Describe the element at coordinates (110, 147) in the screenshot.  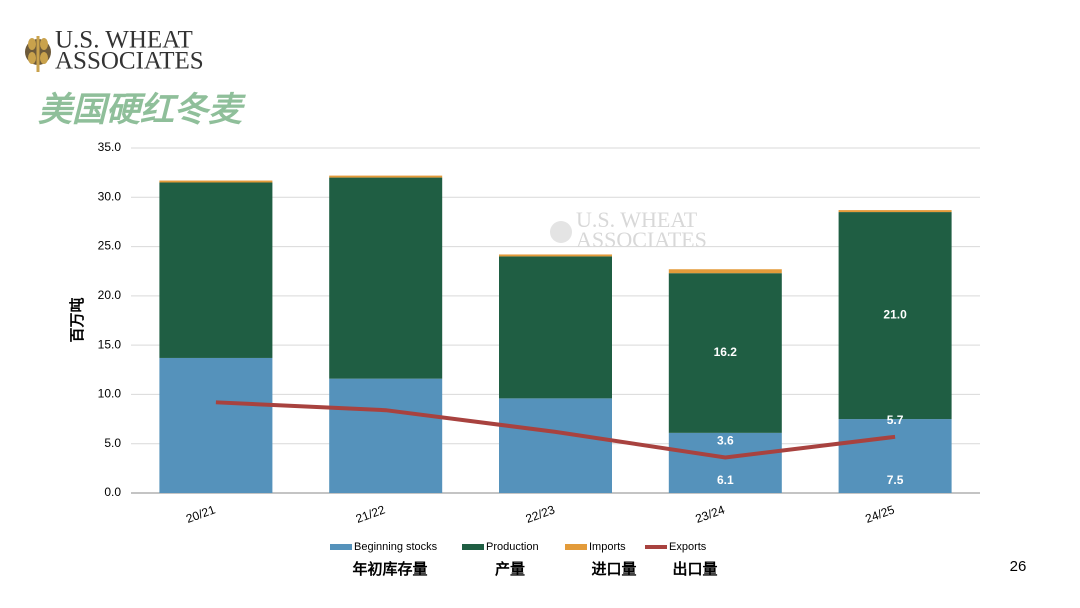
I see `y-tick-label: 35.0` at that location.